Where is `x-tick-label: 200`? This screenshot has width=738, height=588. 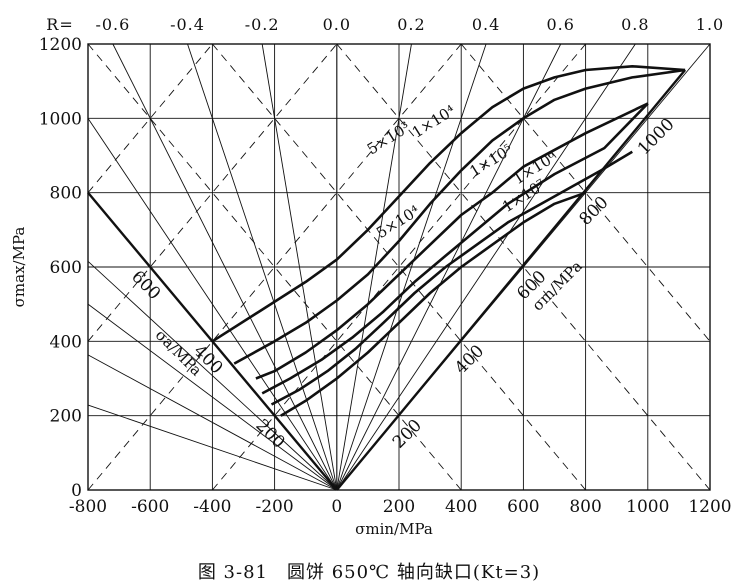 x-tick-label: 200 is located at coordinates (399, 507).